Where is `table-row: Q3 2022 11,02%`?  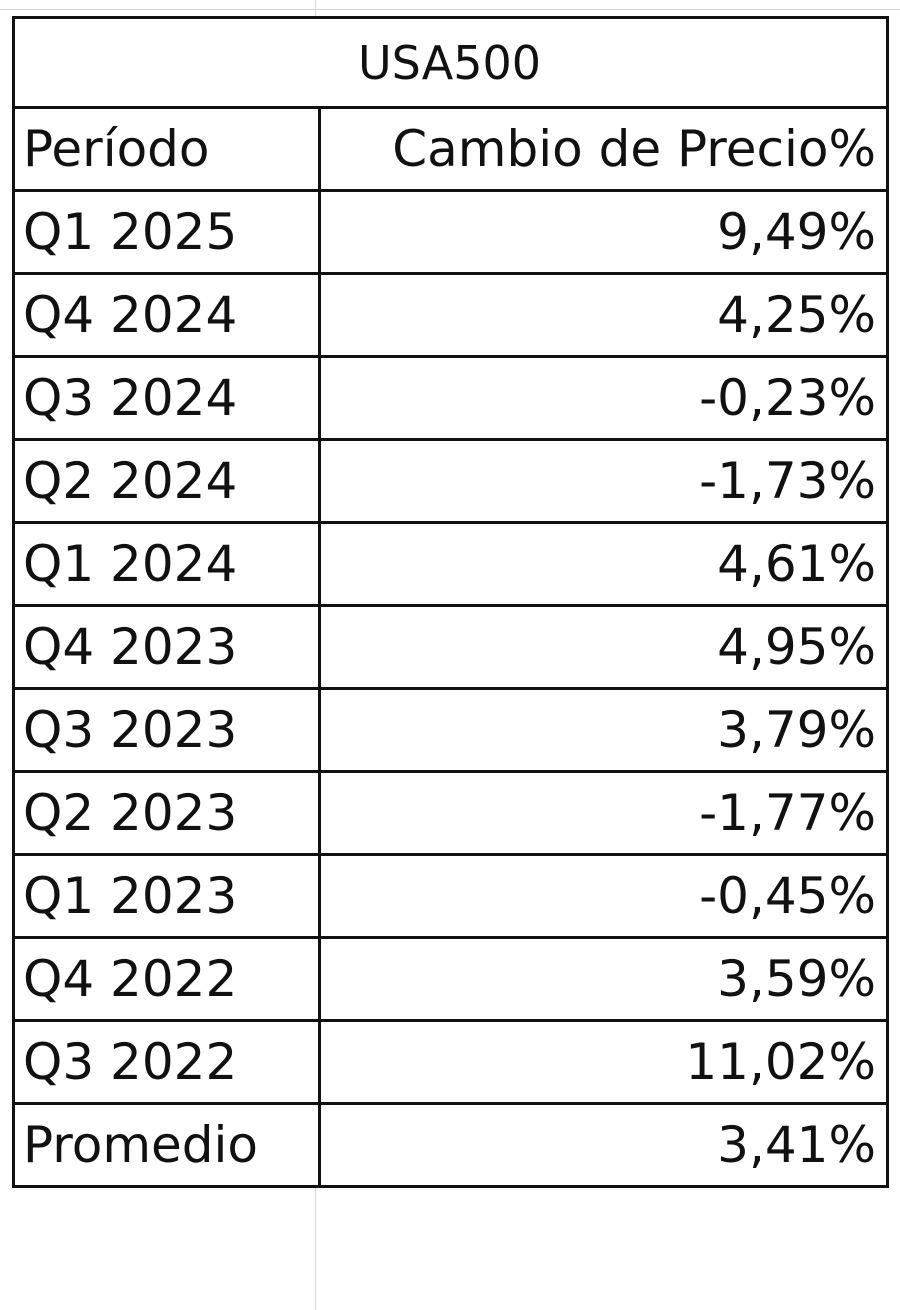
table-row: Q3 2022 11,02% is located at coordinates (450, 1062).